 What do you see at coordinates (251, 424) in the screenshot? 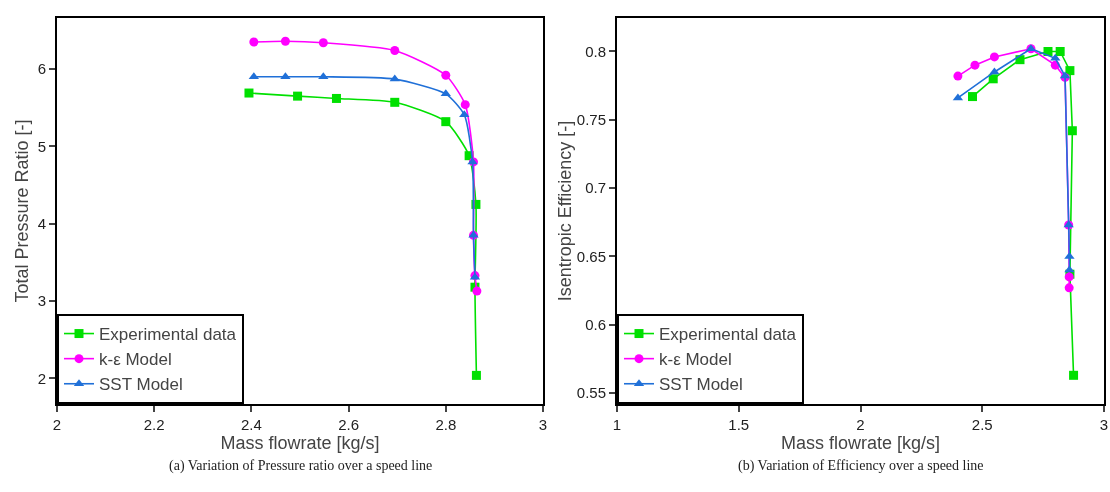
I see `x-tick-label: 2.4` at bounding box center [251, 424].